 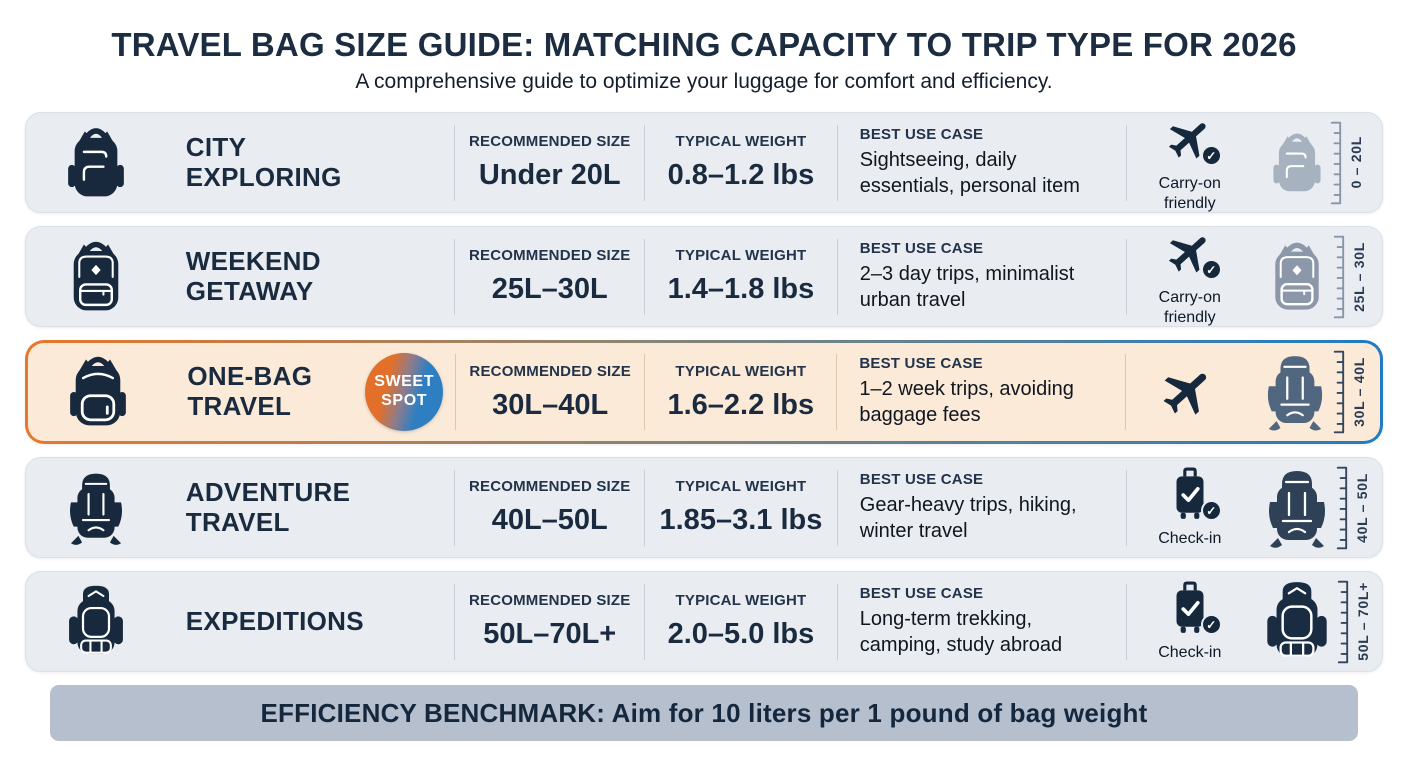 What do you see at coordinates (1188, 392) in the screenshot?
I see `plane-icon` at bounding box center [1188, 392].